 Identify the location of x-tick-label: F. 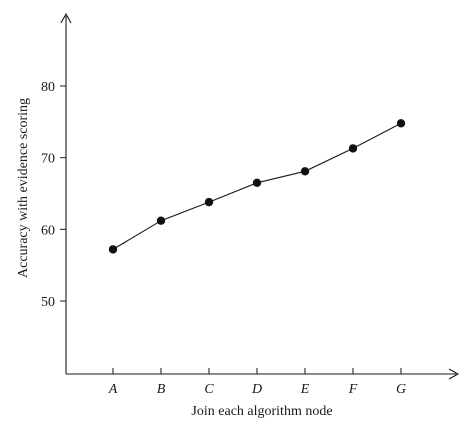
(353, 389).